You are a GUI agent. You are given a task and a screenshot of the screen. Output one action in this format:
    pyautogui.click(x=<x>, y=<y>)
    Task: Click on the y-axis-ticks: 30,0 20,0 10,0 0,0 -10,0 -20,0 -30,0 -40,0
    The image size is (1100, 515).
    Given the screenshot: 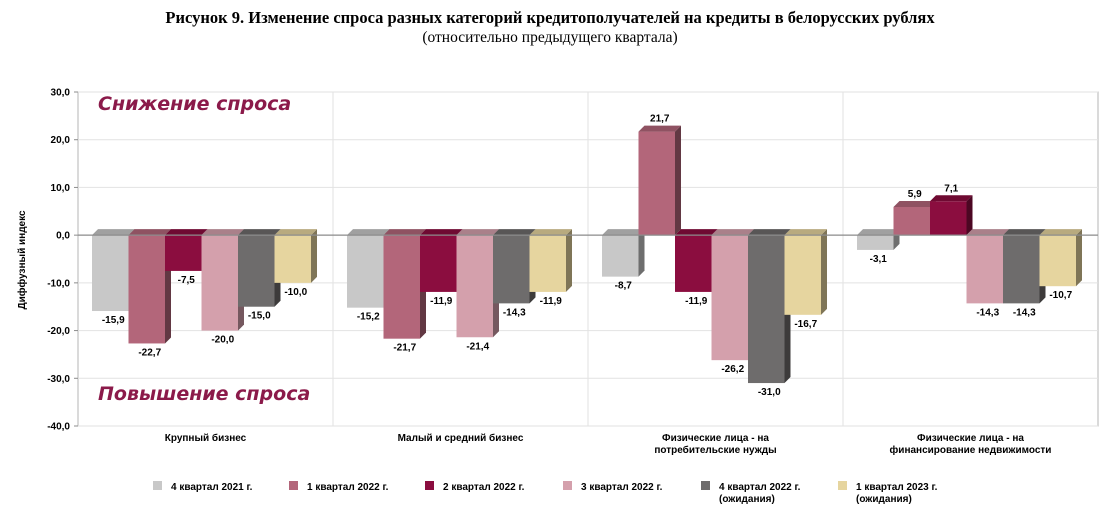 What is the action you would take?
    pyautogui.click(x=62, y=260)
    